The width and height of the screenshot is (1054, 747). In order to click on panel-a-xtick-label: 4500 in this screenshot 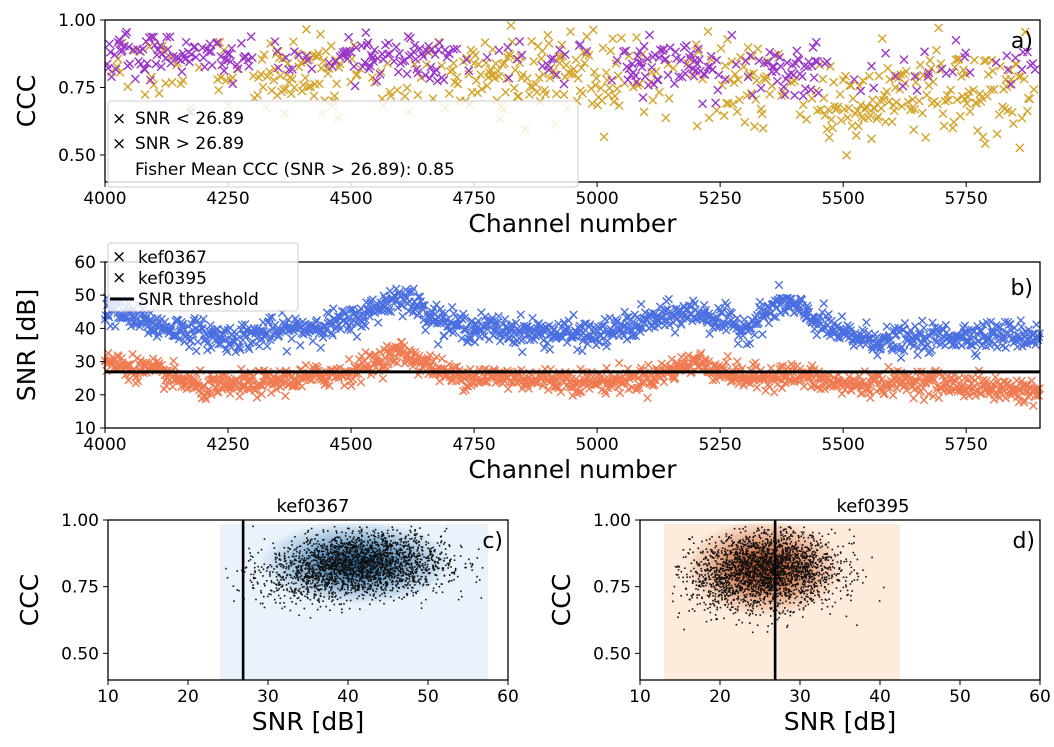, I will do `click(350, 199)`.